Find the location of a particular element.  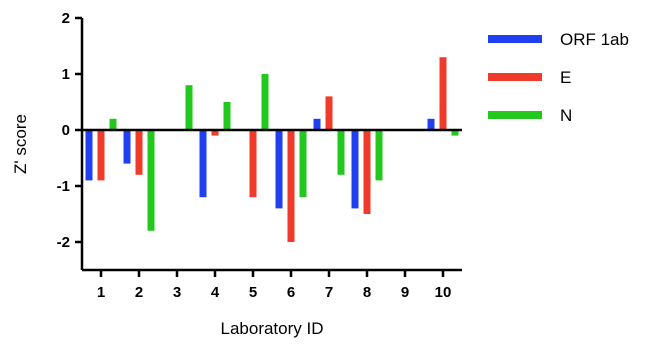

legend: ORF 1ab EN is located at coordinates (558, 77).